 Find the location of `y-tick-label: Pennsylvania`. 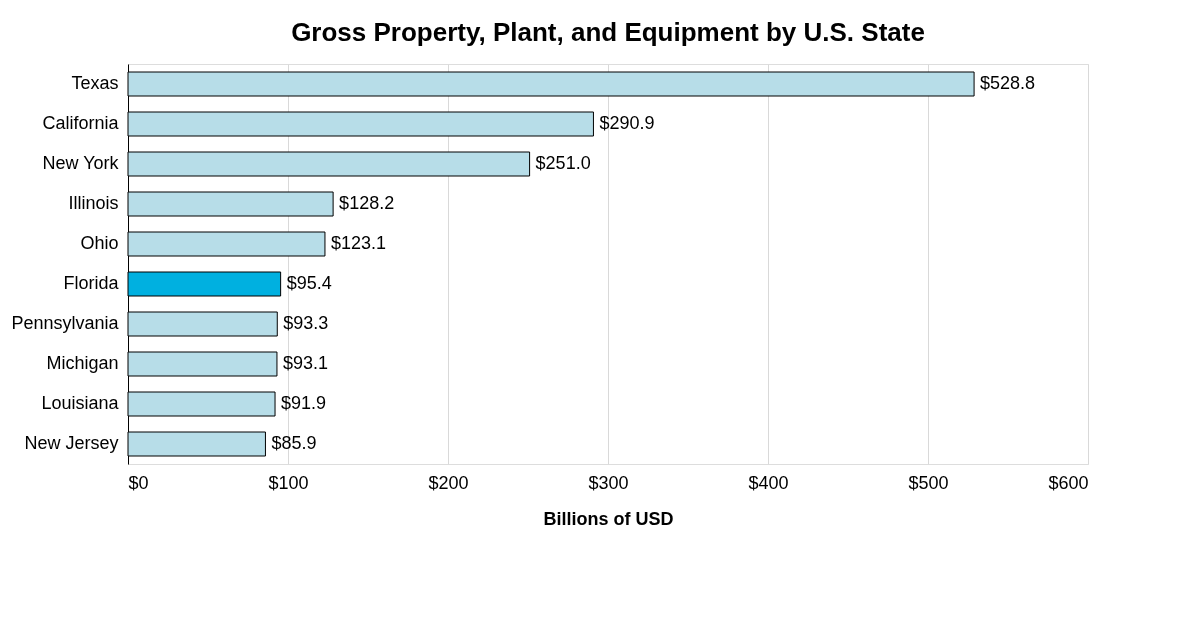

y-tick-label: Pennsylvania is located at coordinates (65, 323).